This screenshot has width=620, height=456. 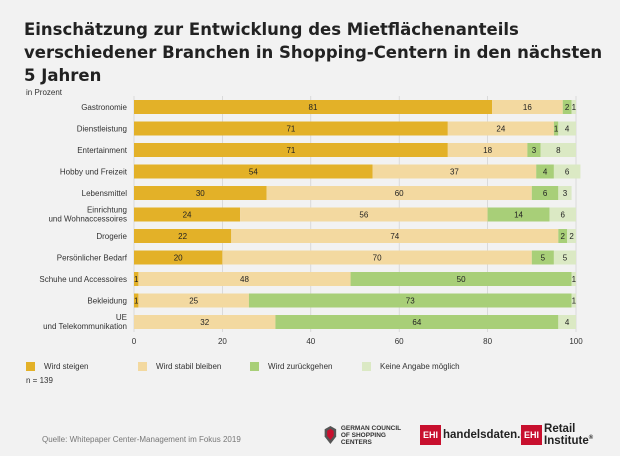 I want to click on ehi-box-2: EHI, so click(x=532, y=435).